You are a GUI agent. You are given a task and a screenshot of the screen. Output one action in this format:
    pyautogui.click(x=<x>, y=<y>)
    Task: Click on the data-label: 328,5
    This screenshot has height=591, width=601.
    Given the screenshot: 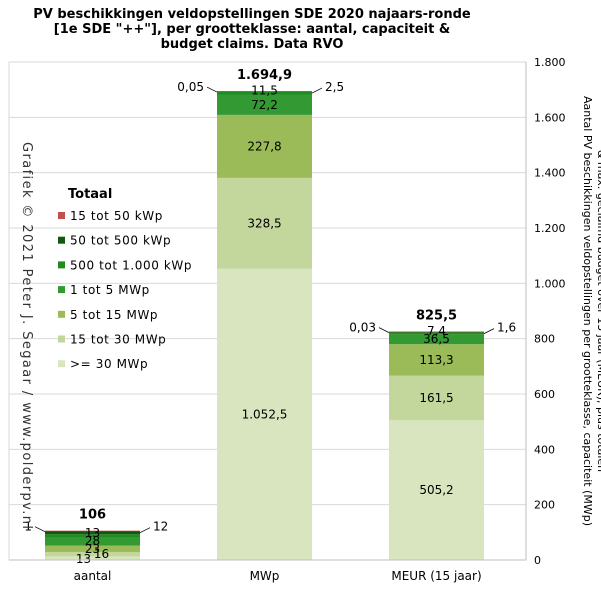 What is the action you would take?
    pyautogui.click(x=264, y=223)
    